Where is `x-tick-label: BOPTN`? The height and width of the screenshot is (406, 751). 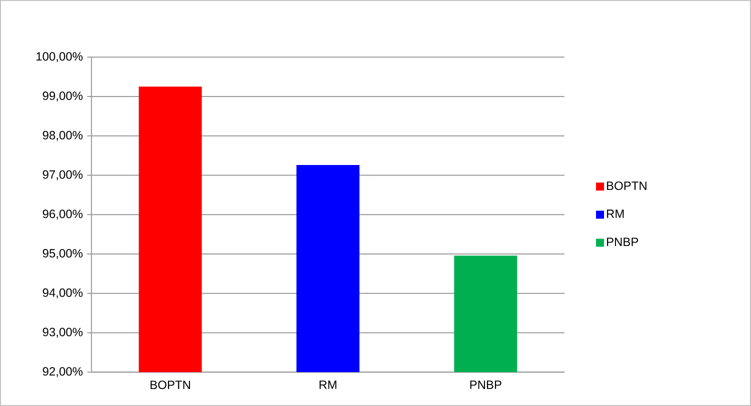
x-tick-label: BOPTN is located at coordinates (170, 385).